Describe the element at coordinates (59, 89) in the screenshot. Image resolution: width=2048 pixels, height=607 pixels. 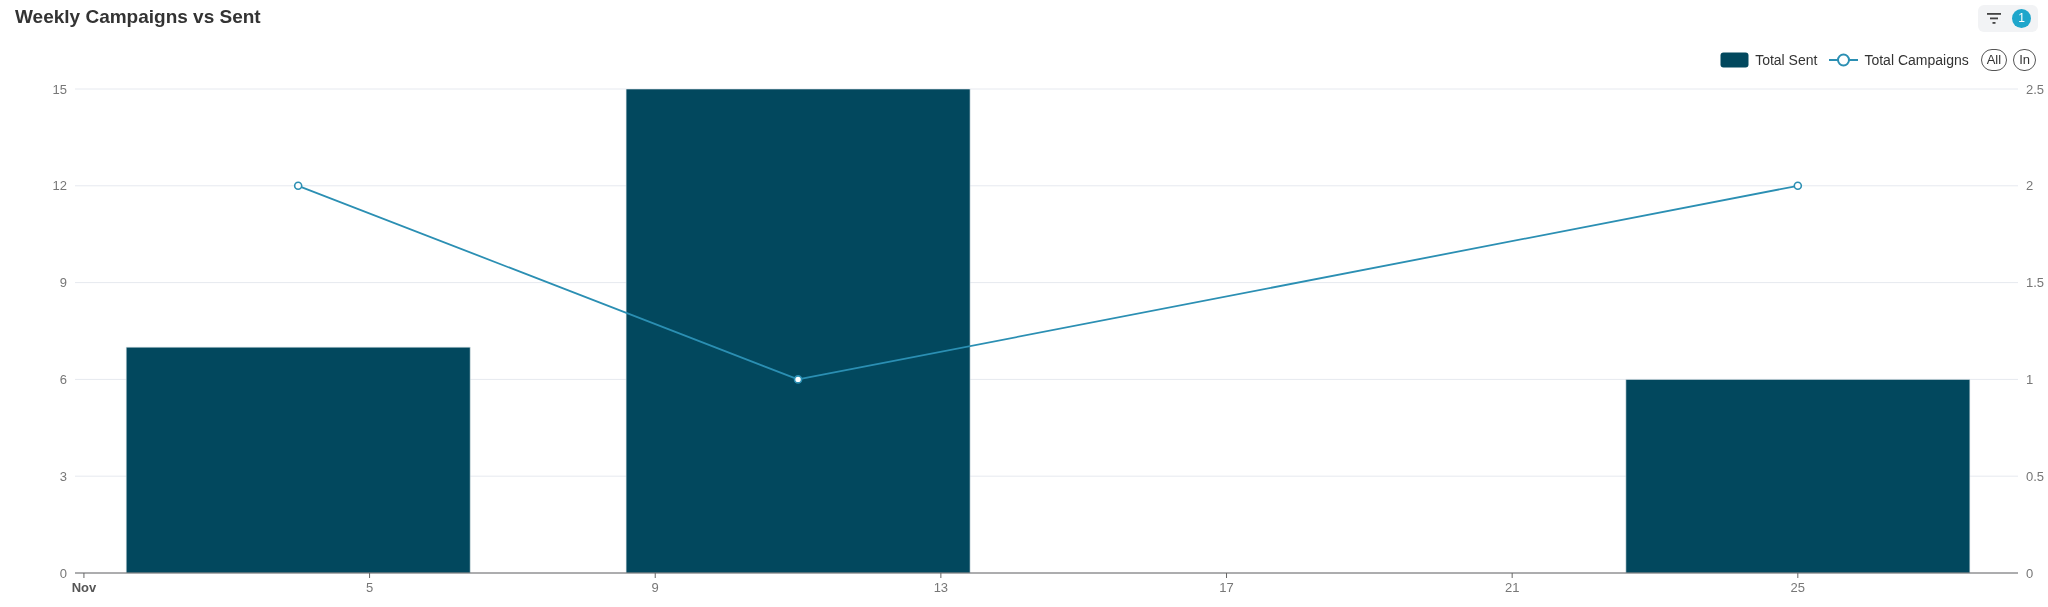
I see `y-tick-label: 15` at that location.